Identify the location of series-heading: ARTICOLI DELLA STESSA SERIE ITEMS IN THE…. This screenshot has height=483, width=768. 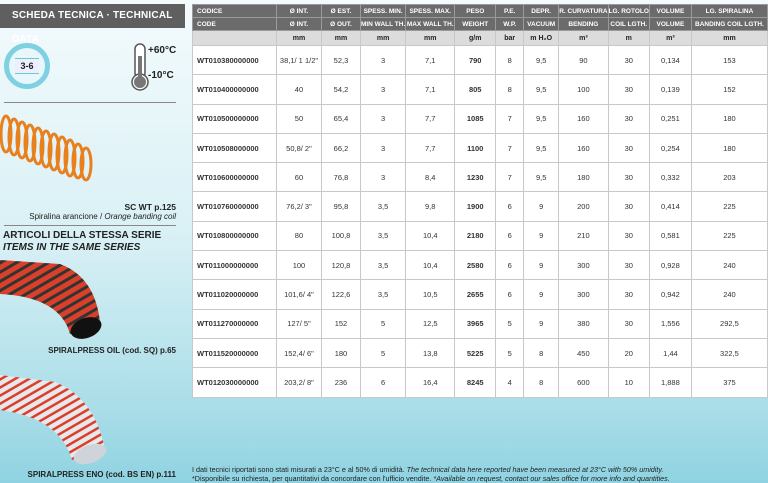
(82, 242).